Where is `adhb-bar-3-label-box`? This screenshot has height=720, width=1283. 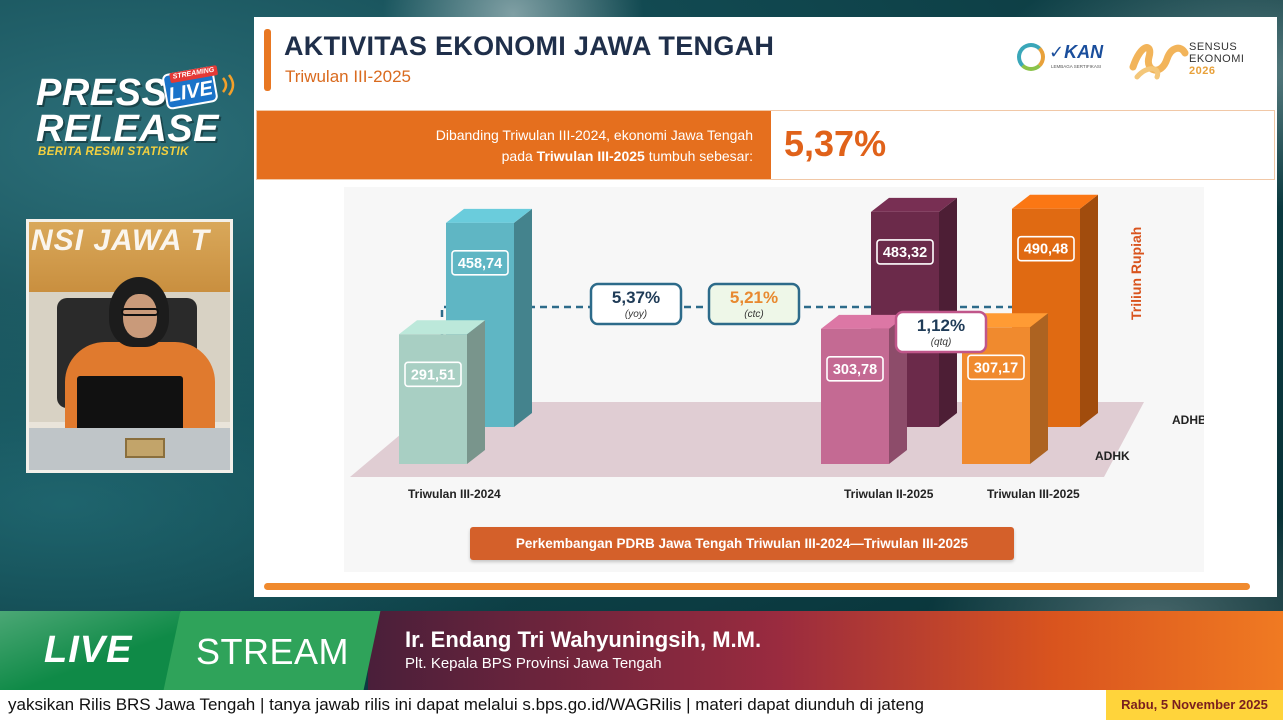 adhb-bar-3-label-box is located at coordinates (1046, 248).